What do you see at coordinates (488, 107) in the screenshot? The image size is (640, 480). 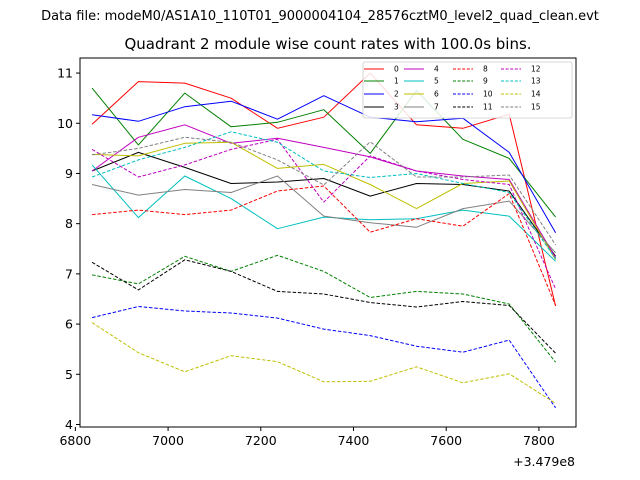 I see `legend-label-11: 11` at bounding box center [488, 107].